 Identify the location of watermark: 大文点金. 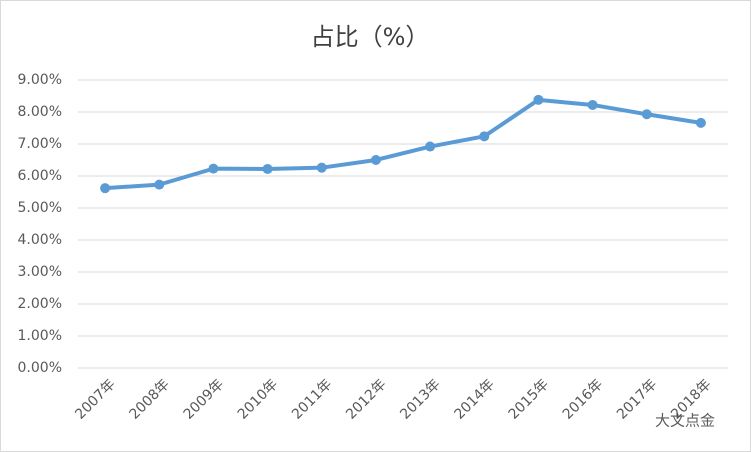
(685, 421).